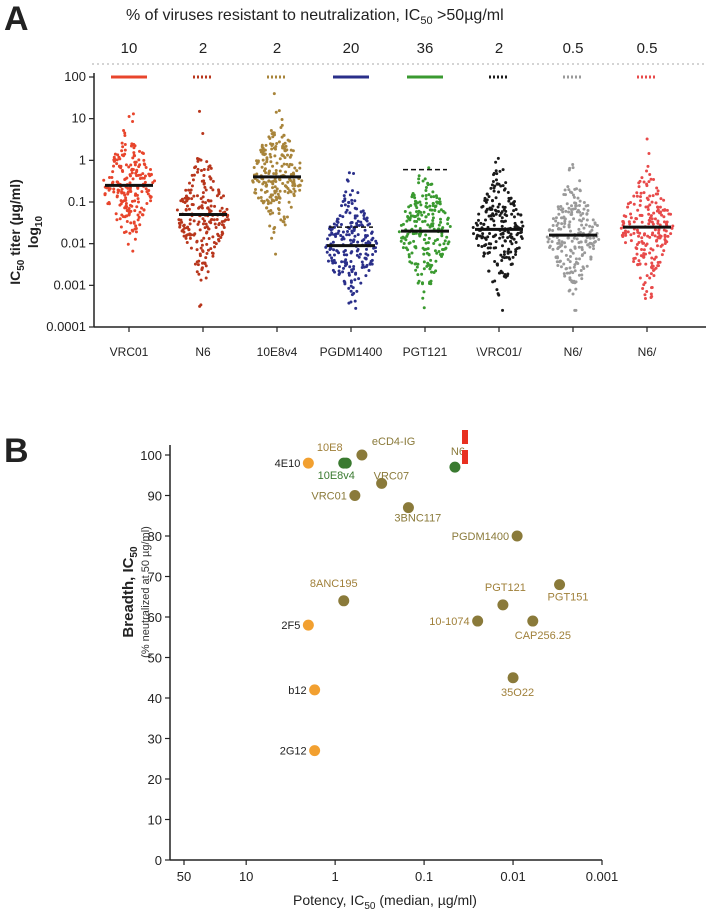 The image size is (716, 913). I want to click on category-label: PGT121, so click(425, 352).